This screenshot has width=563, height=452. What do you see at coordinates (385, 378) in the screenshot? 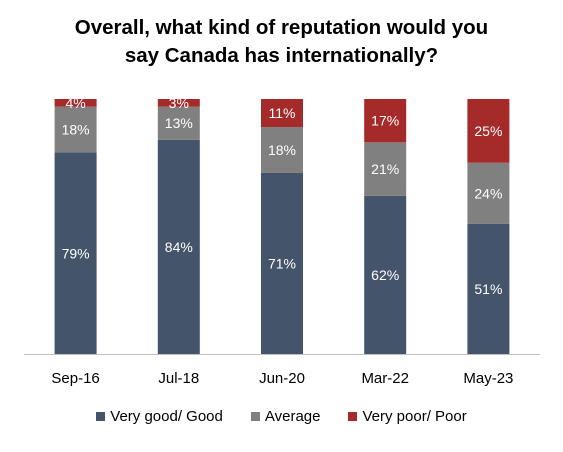
I see `x-tick-label-mar-22: Mar-22` at bounding box center [385, 378].